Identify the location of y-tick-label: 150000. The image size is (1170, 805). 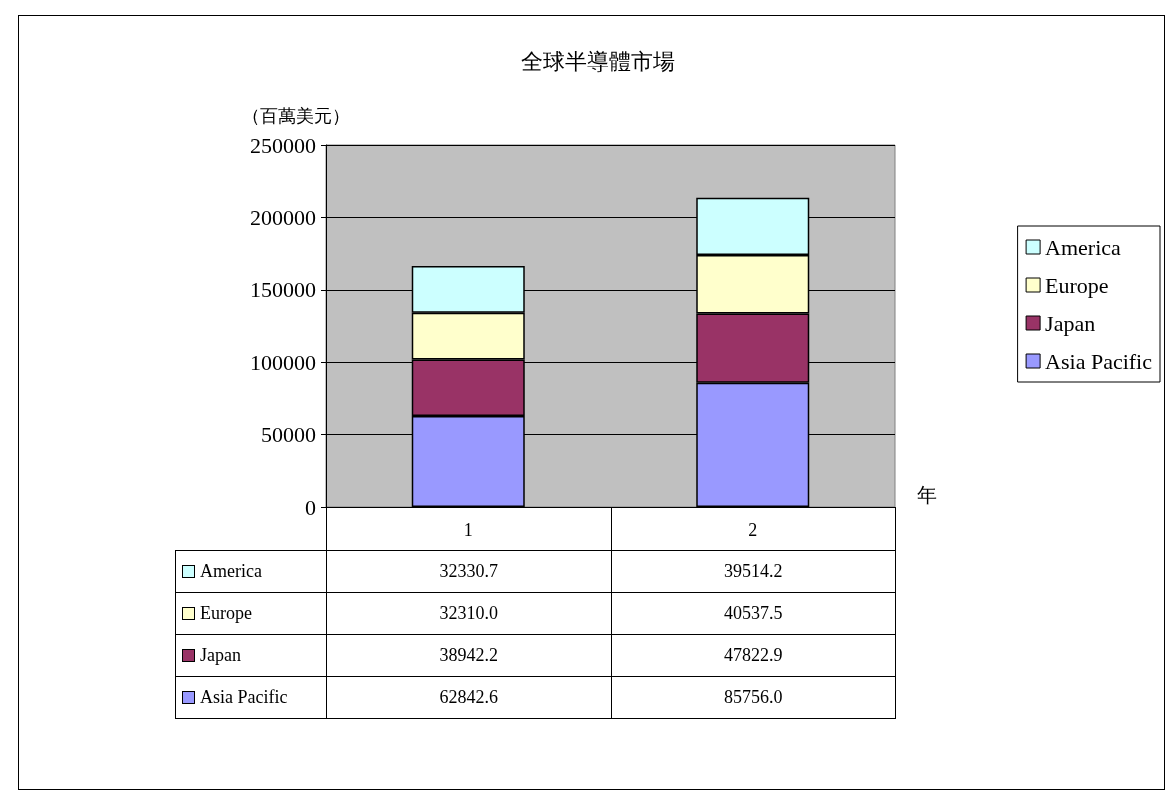
(283, 290).